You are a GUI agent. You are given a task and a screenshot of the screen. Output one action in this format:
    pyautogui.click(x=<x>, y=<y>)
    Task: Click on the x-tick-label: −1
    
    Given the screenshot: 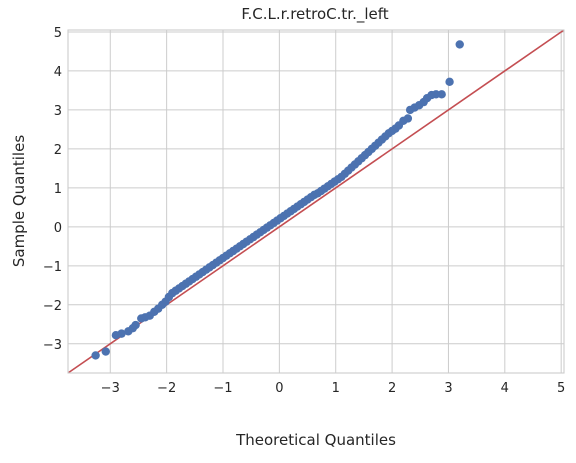 What is the action you would take?
    pyautogui.click(x=222, y=388)
    